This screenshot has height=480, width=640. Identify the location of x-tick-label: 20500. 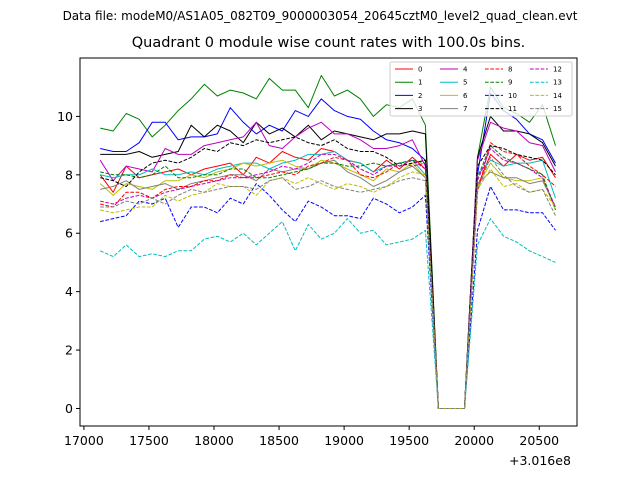
(539, 440).